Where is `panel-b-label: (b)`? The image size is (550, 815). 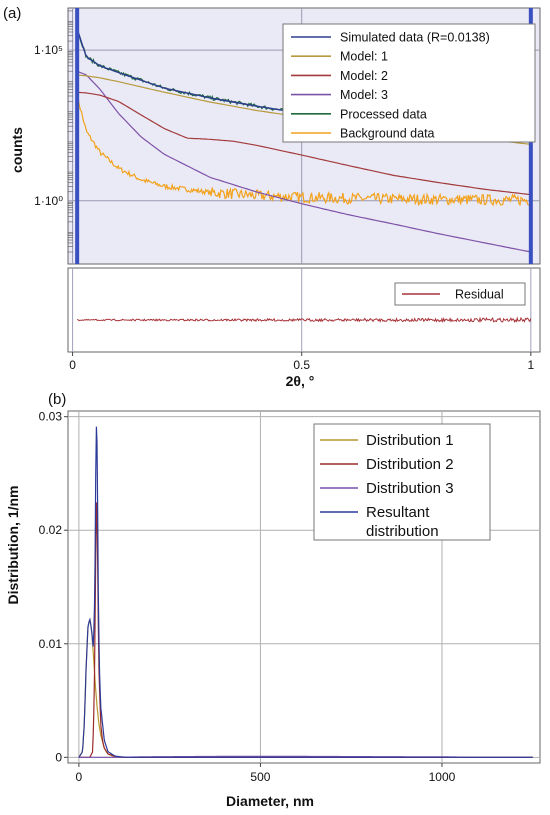
panel-b-label: (b) is located at coordinates (57, 399).